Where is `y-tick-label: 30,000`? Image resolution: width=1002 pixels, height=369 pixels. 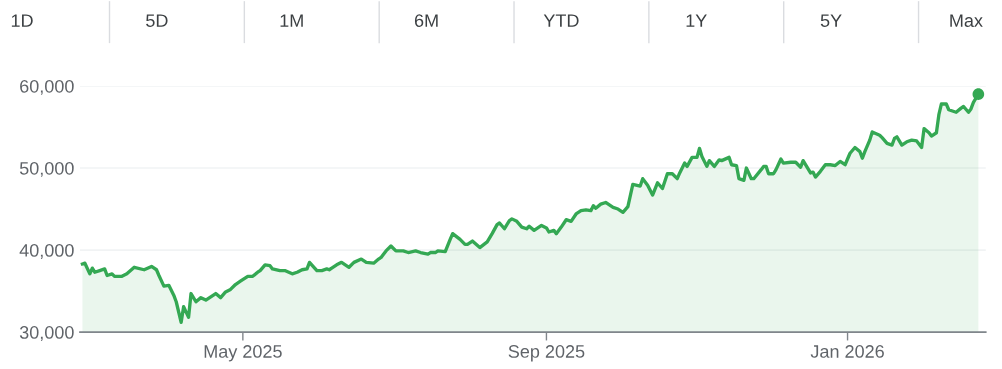 y-tick-label: 30,000 is located at coordinates (46, 333).